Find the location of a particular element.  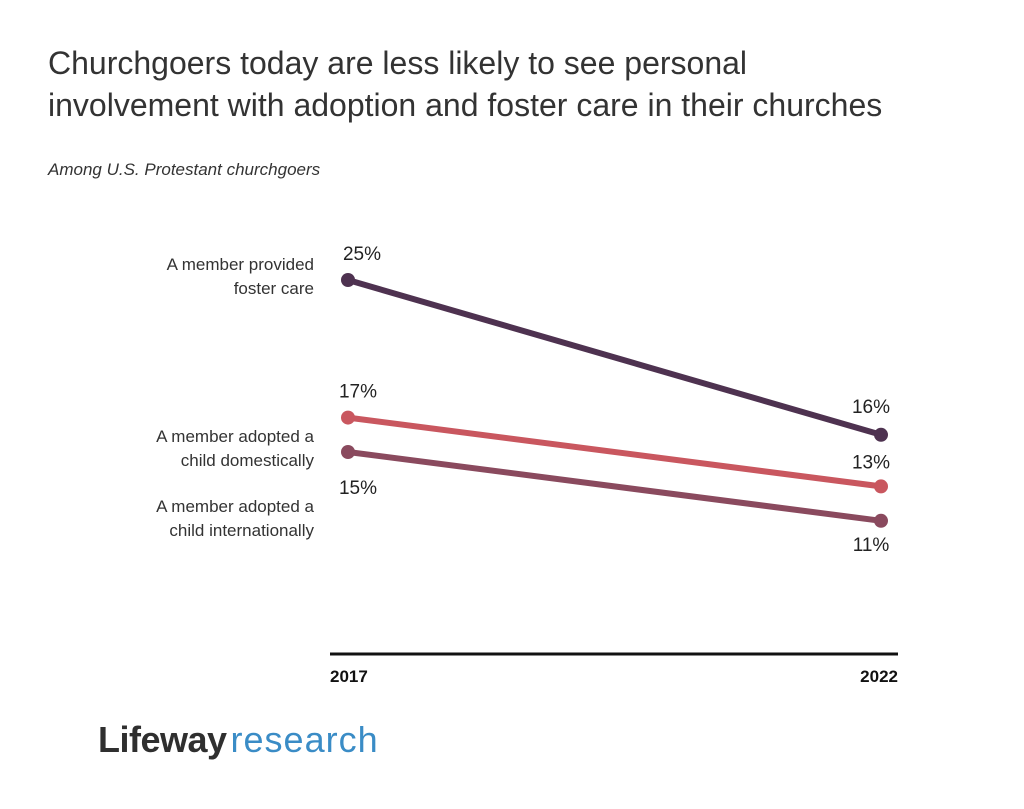

series-1-value-label-2017: 25% is located at coordinates (362, 254).